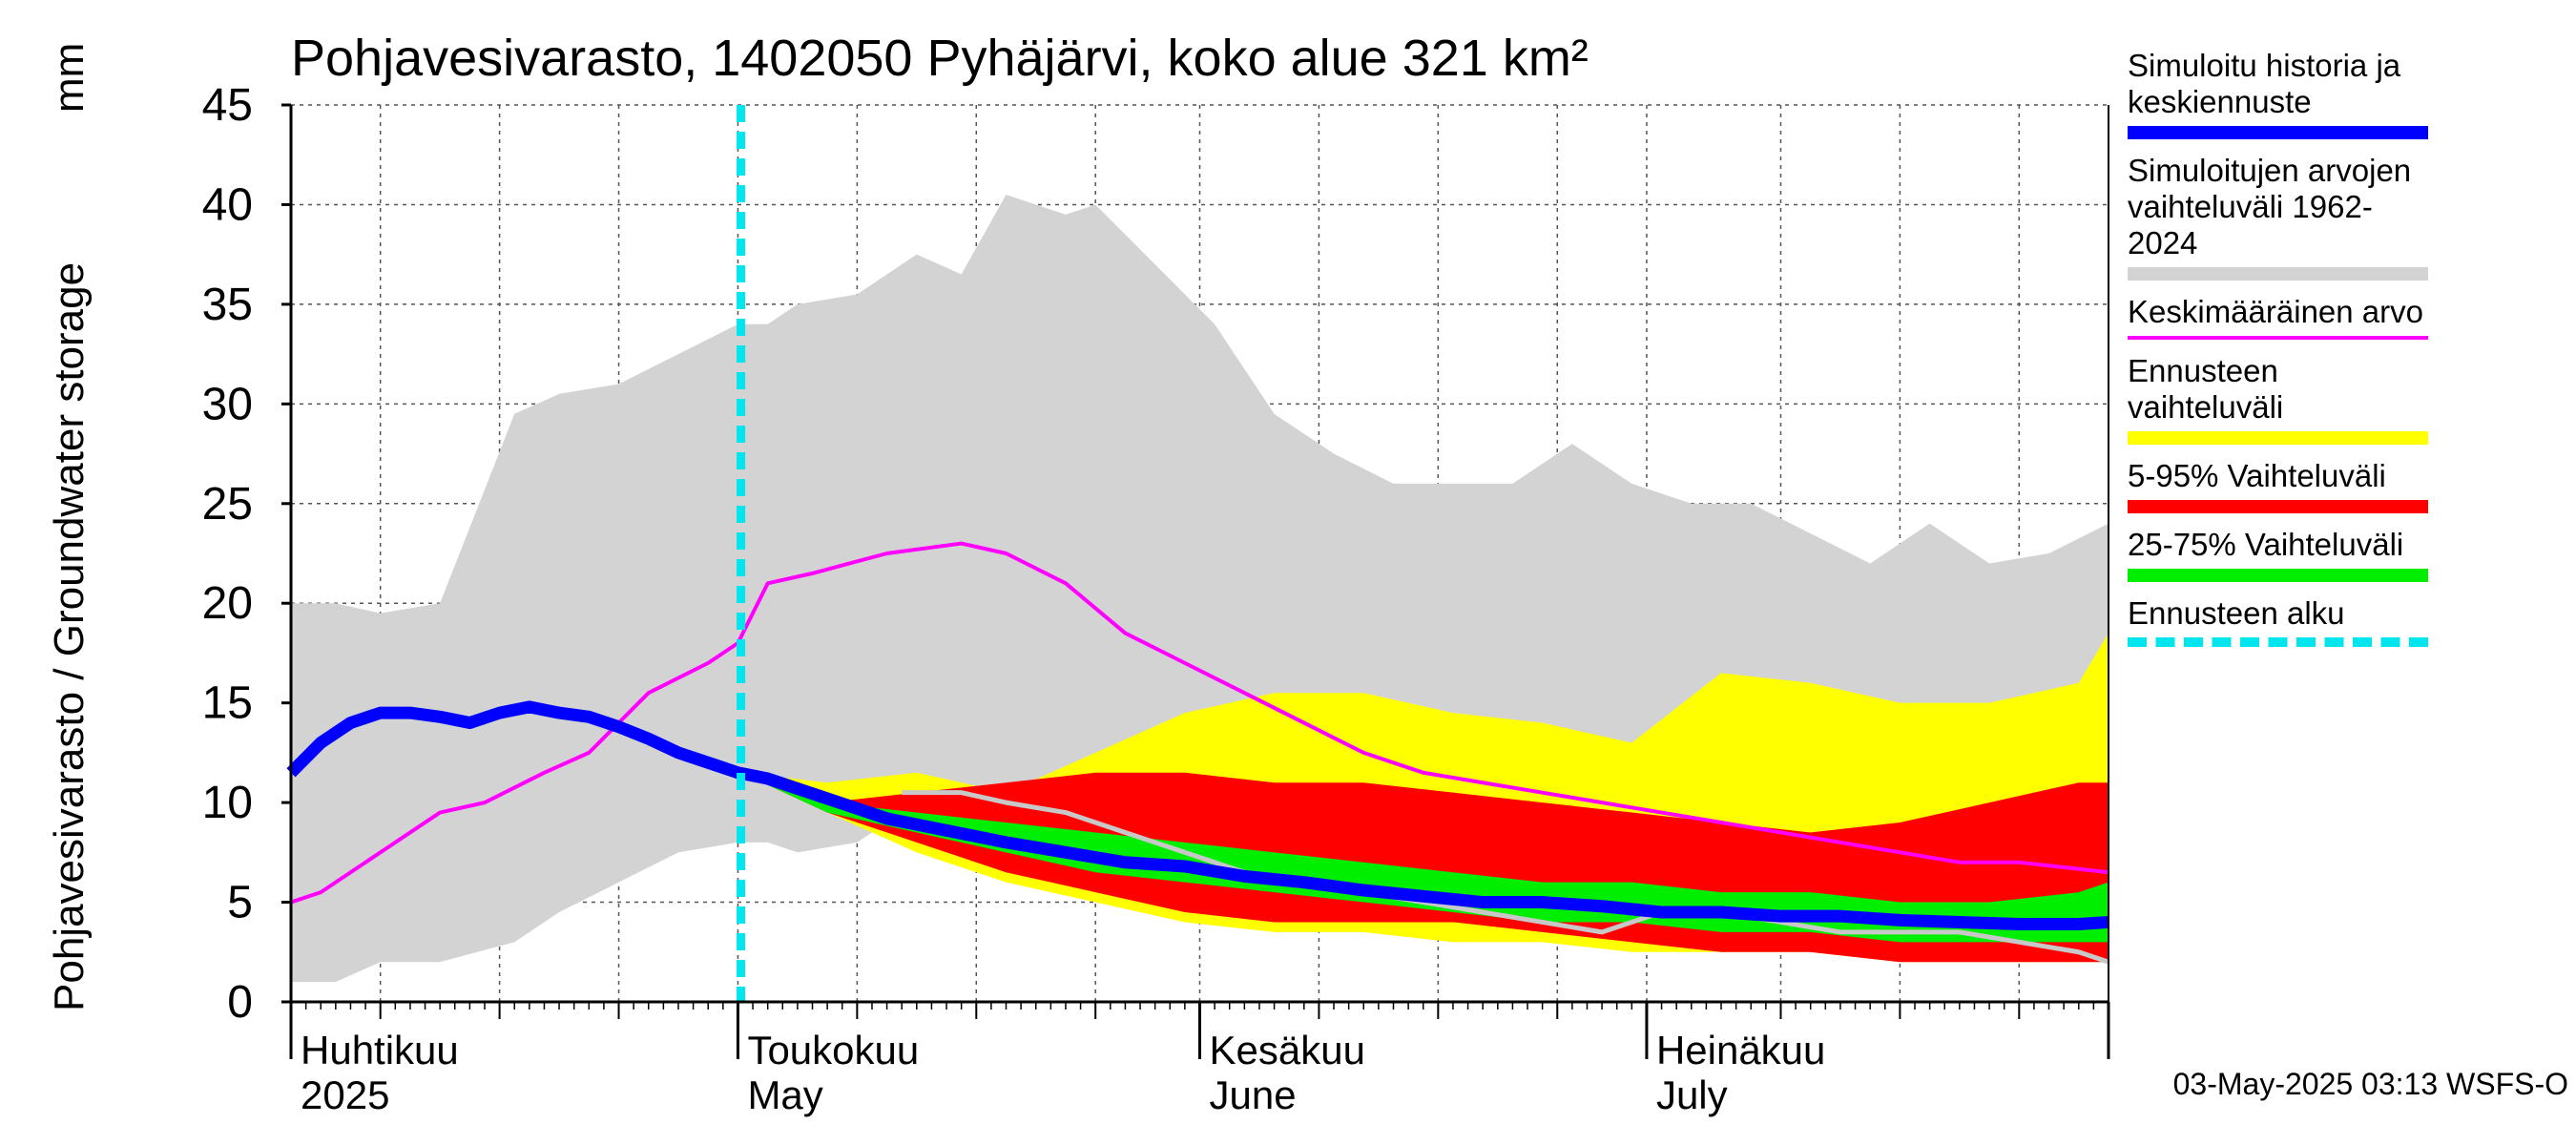 This screenshot has width=2576, height=1145. I want to click on y-tick-label: 40, so click(227, 205).